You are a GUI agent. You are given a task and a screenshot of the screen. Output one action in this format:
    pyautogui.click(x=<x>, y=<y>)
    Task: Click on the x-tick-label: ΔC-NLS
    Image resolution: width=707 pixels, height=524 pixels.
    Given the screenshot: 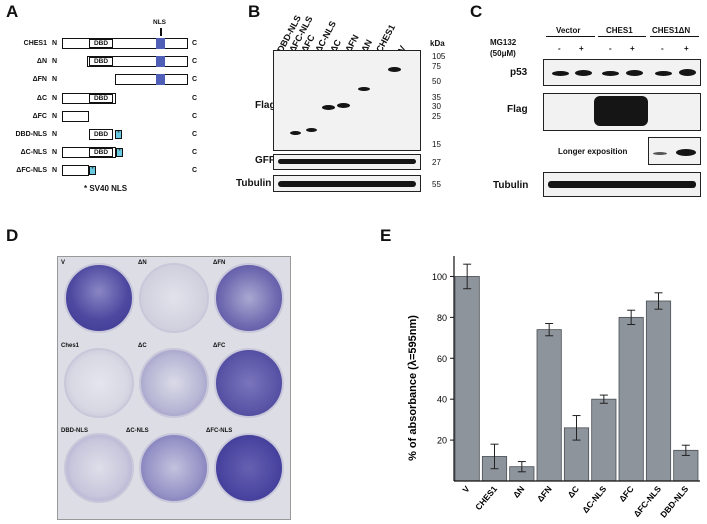 What is the action you would take?
    pyautogui.click(x=594, y=499)
    